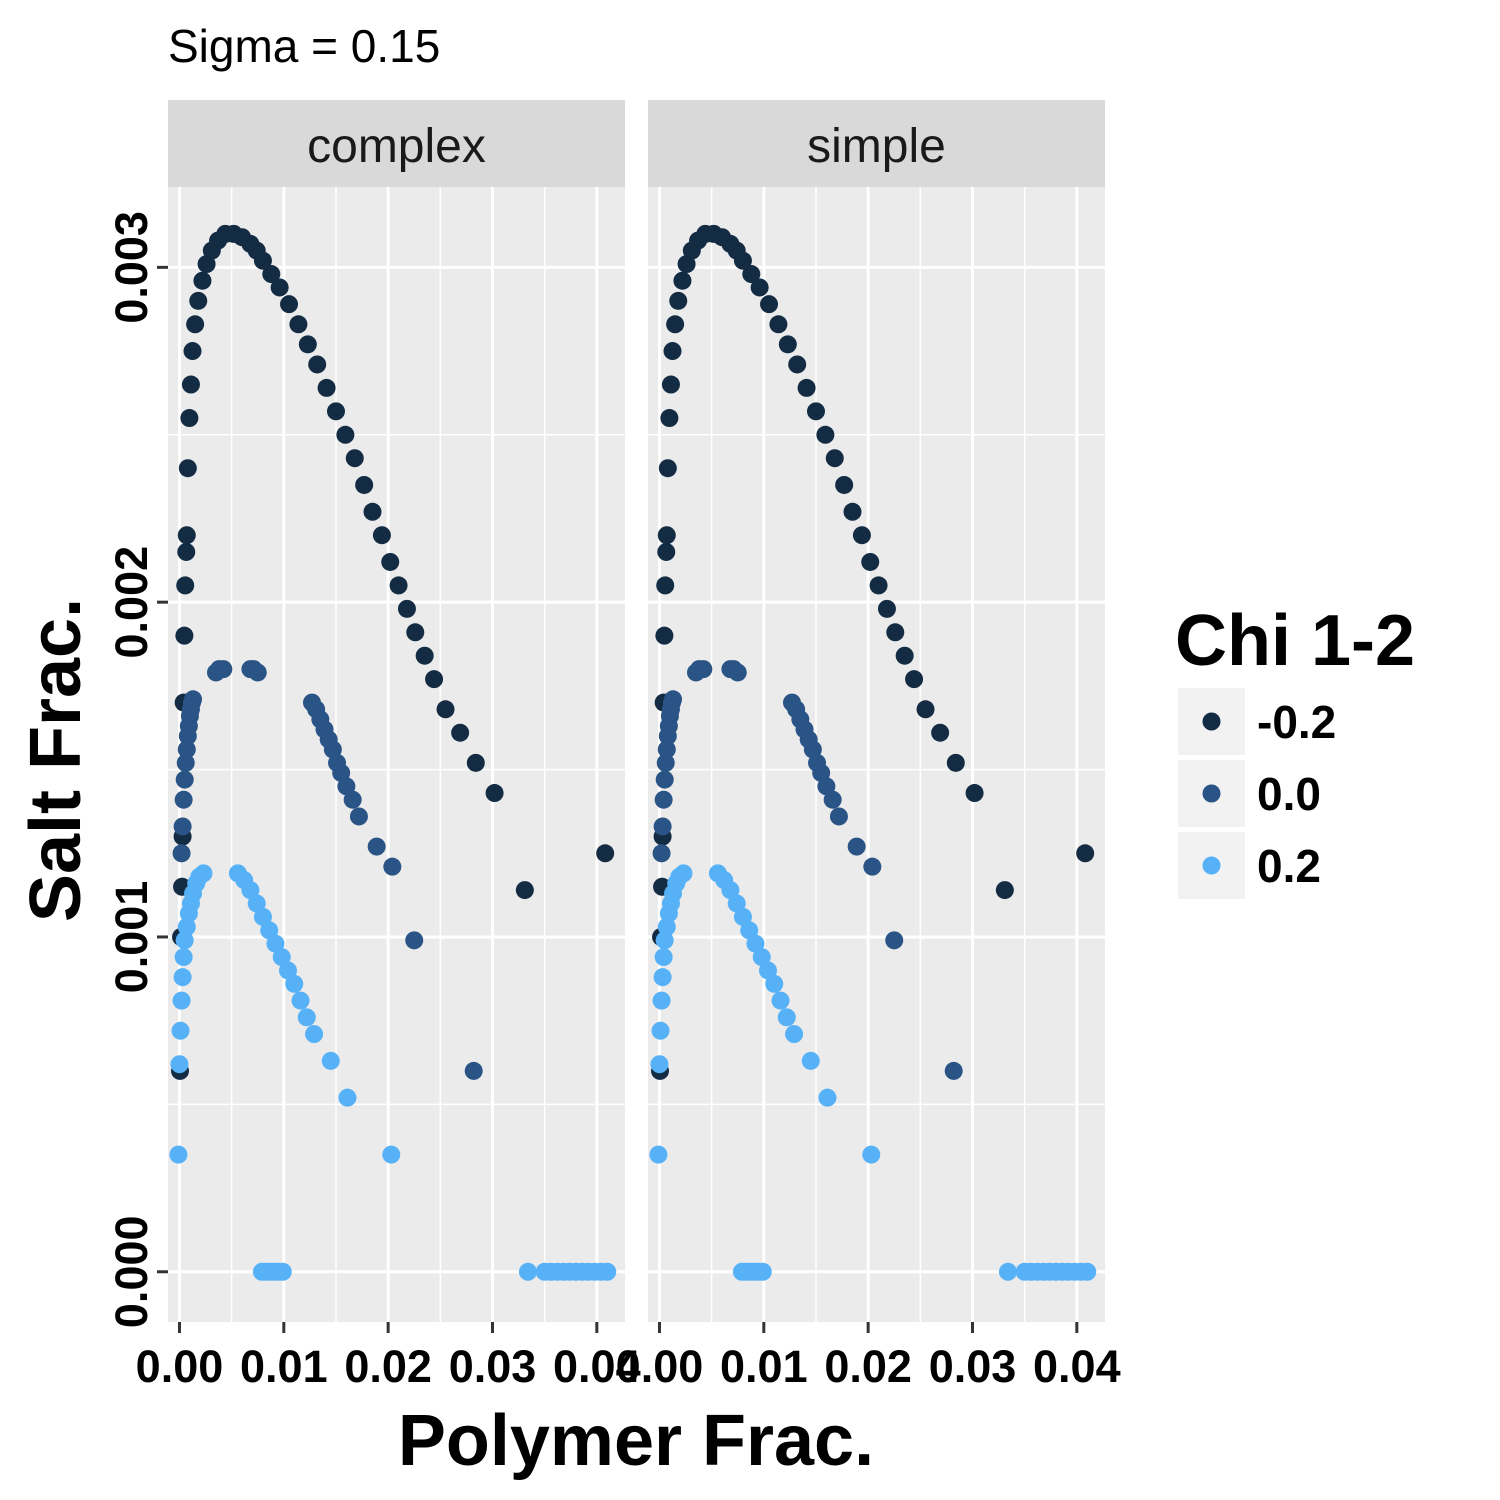 The height and width of the screenshot is (1500, 1500). I want to click on series-chi-0.2, so click(873, 1072).